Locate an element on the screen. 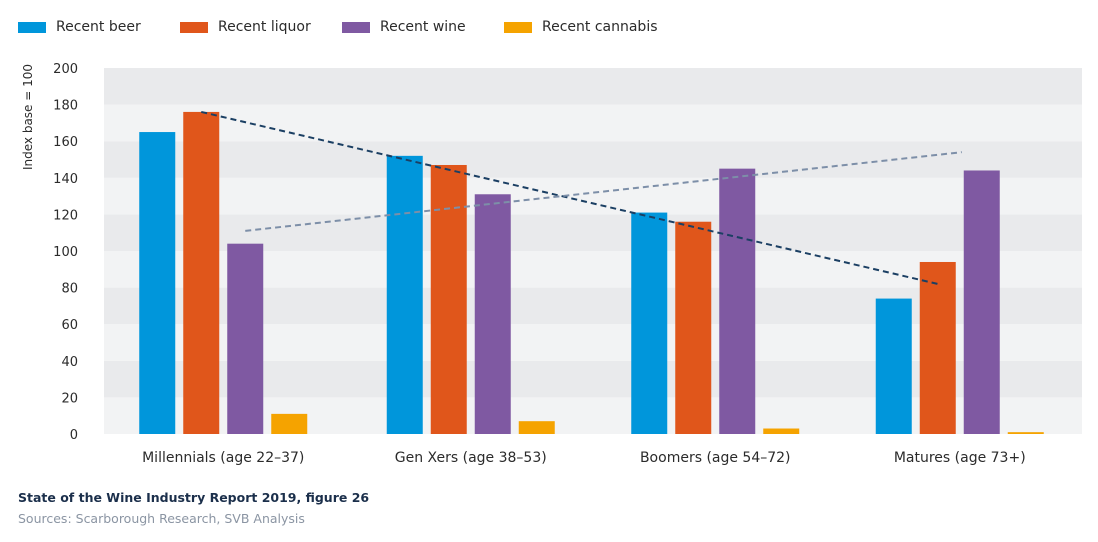  trendline-wine is located at coordinates (603, 191).